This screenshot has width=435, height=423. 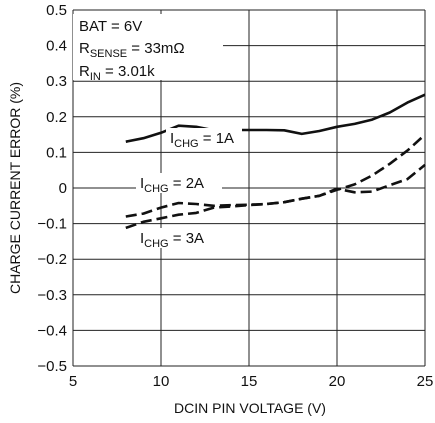 I want to click on y-tick-label-6: −0.1, so click(x=52, y=224).